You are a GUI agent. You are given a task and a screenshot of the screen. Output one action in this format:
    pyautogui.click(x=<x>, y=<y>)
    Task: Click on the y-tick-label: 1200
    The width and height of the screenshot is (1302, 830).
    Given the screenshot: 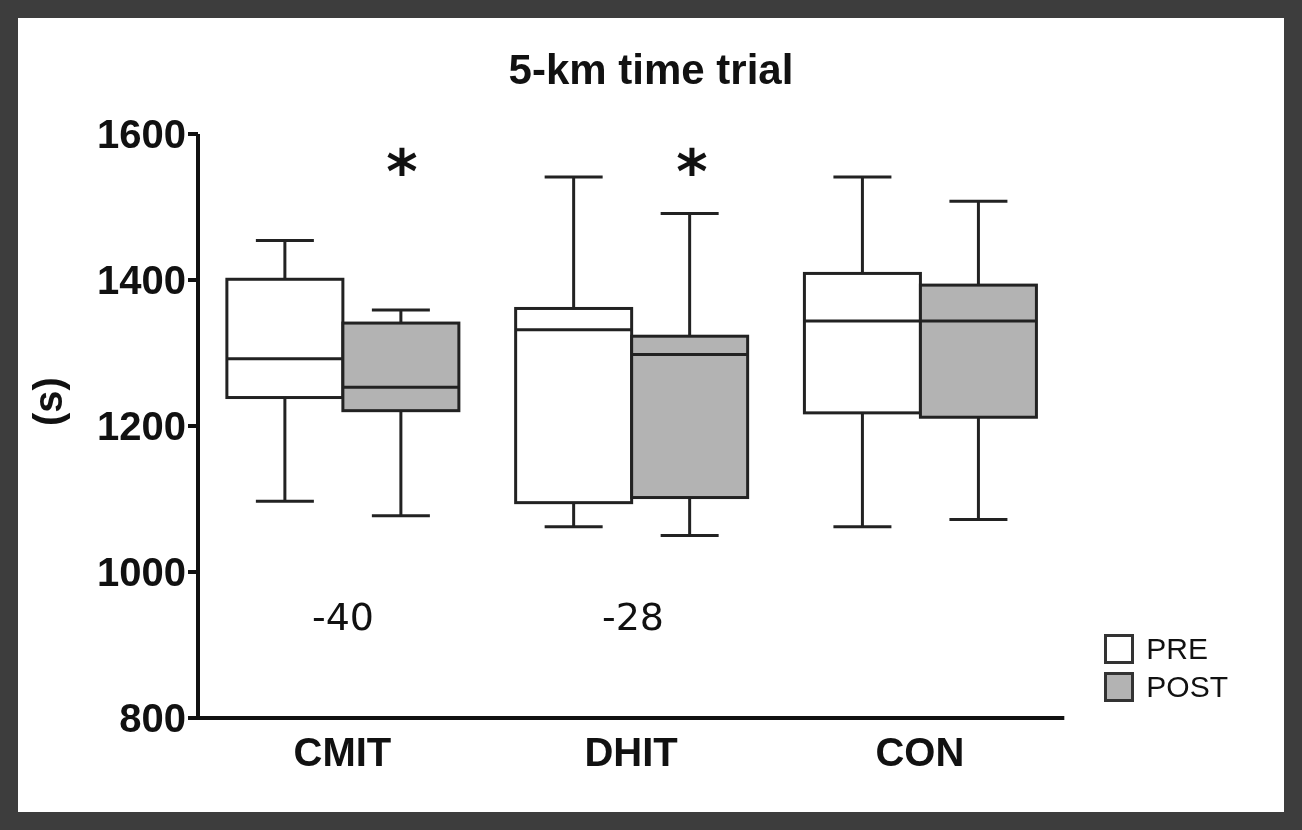 What is the action you would take?
    pyautogui.click(x=141, y=426)
    